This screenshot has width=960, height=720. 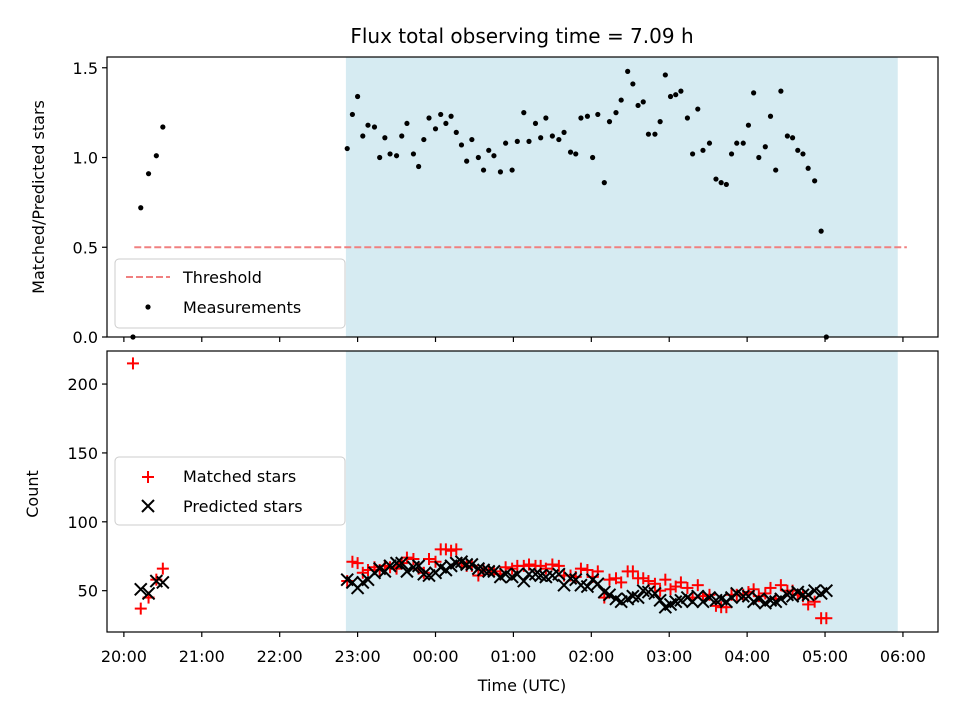 I want to click on x-tick-label: 05:00, so click(x=825, y=656).